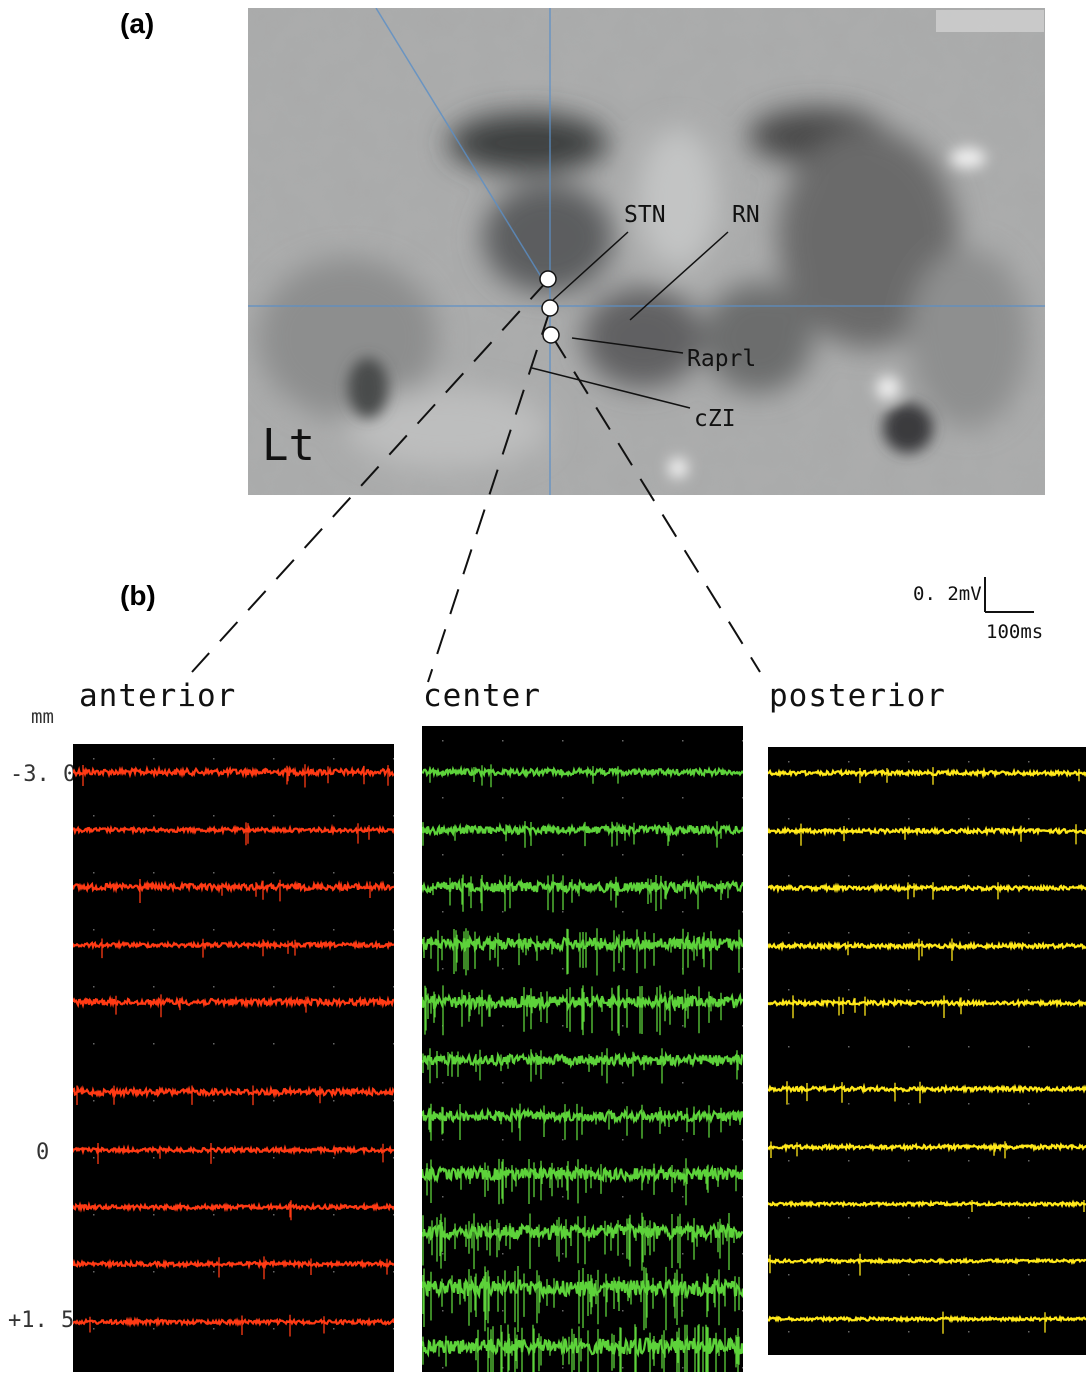 Image resolution: width=1086 pixels, height=1373 pixels. What do you see at coordinates (715, 419) in the screenshot?
I see `label-czi: cZI` at bounding box center [715, 419].